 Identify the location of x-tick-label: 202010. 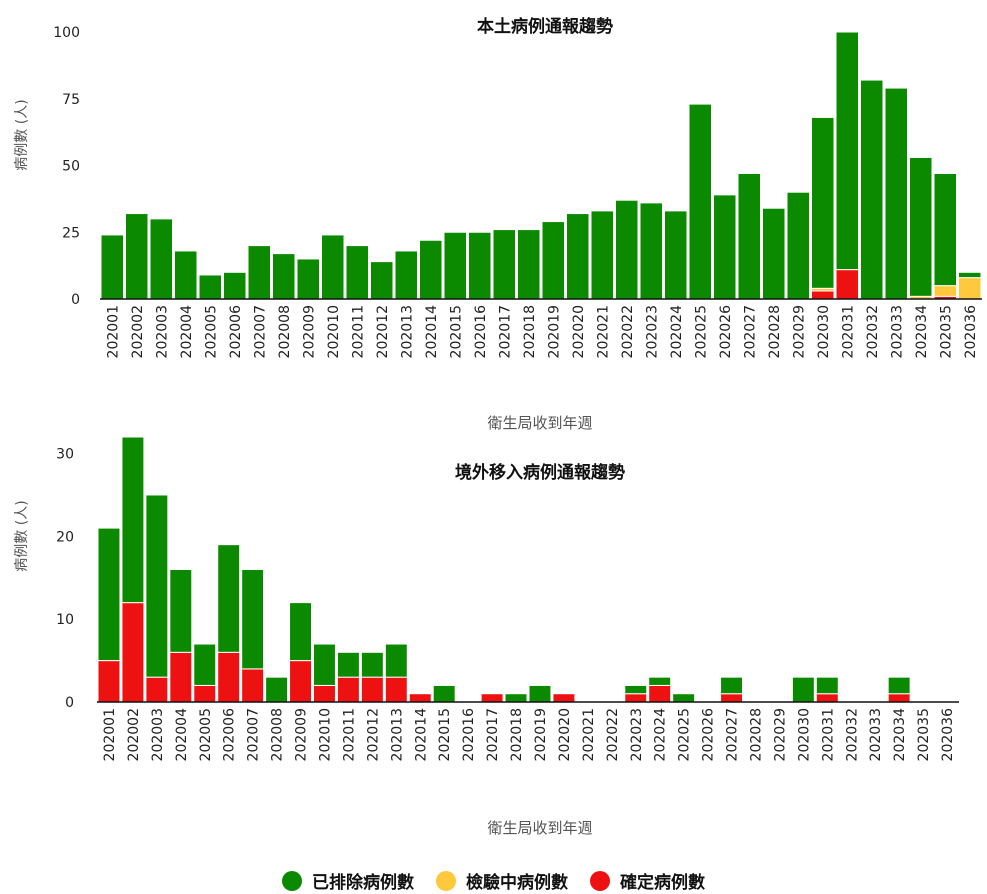
(325, 734).